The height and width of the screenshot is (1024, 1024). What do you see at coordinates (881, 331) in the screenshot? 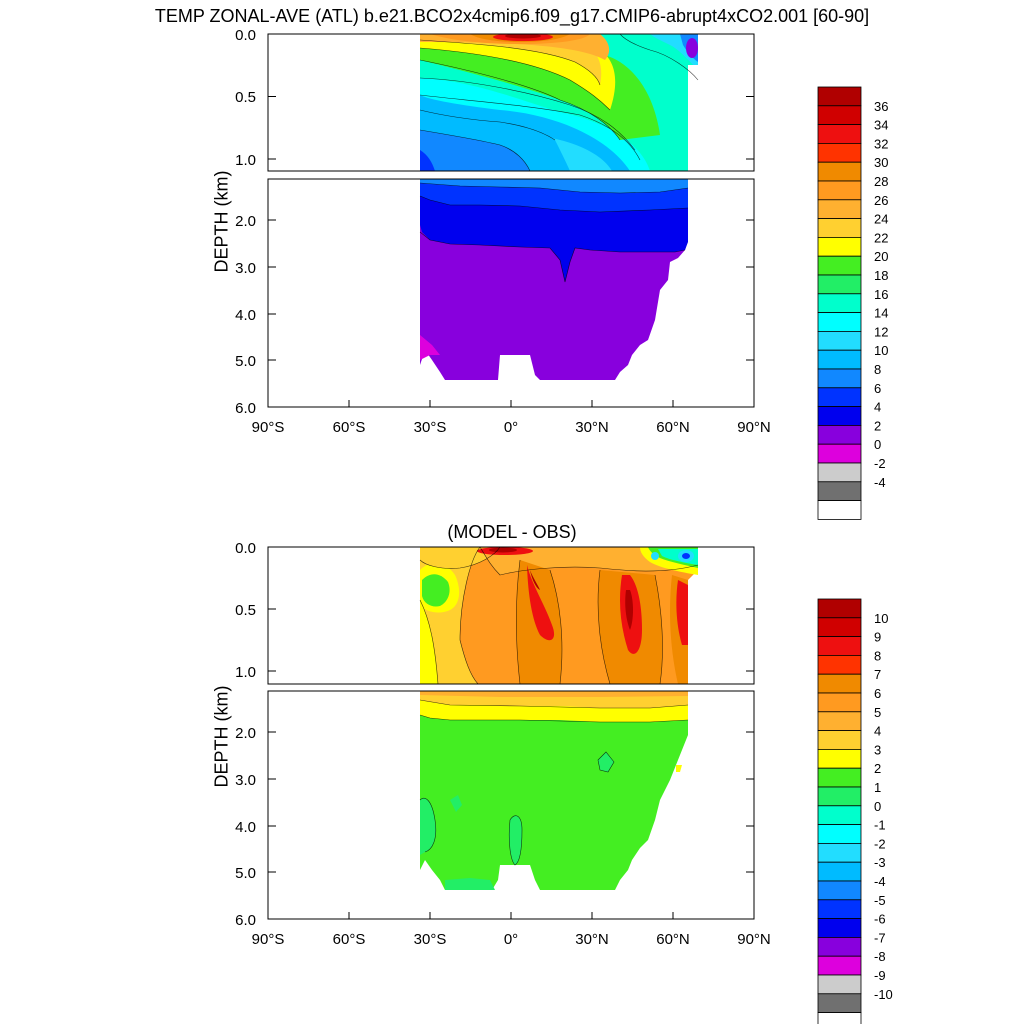
I see `colorbar-label: 12` at bounding box center [881, 331].